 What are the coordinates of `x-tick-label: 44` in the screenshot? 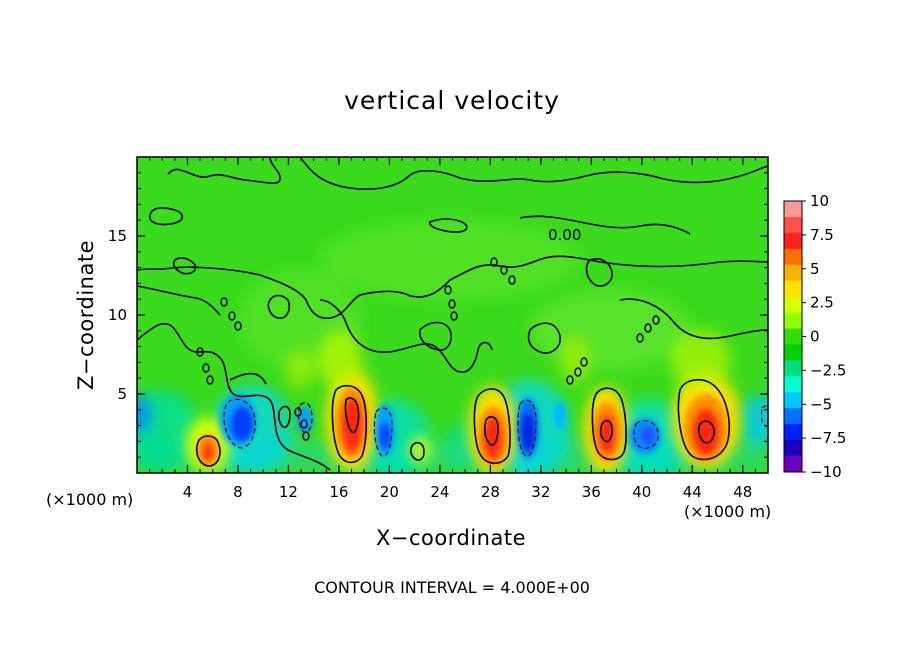 It's located at (692, 492).